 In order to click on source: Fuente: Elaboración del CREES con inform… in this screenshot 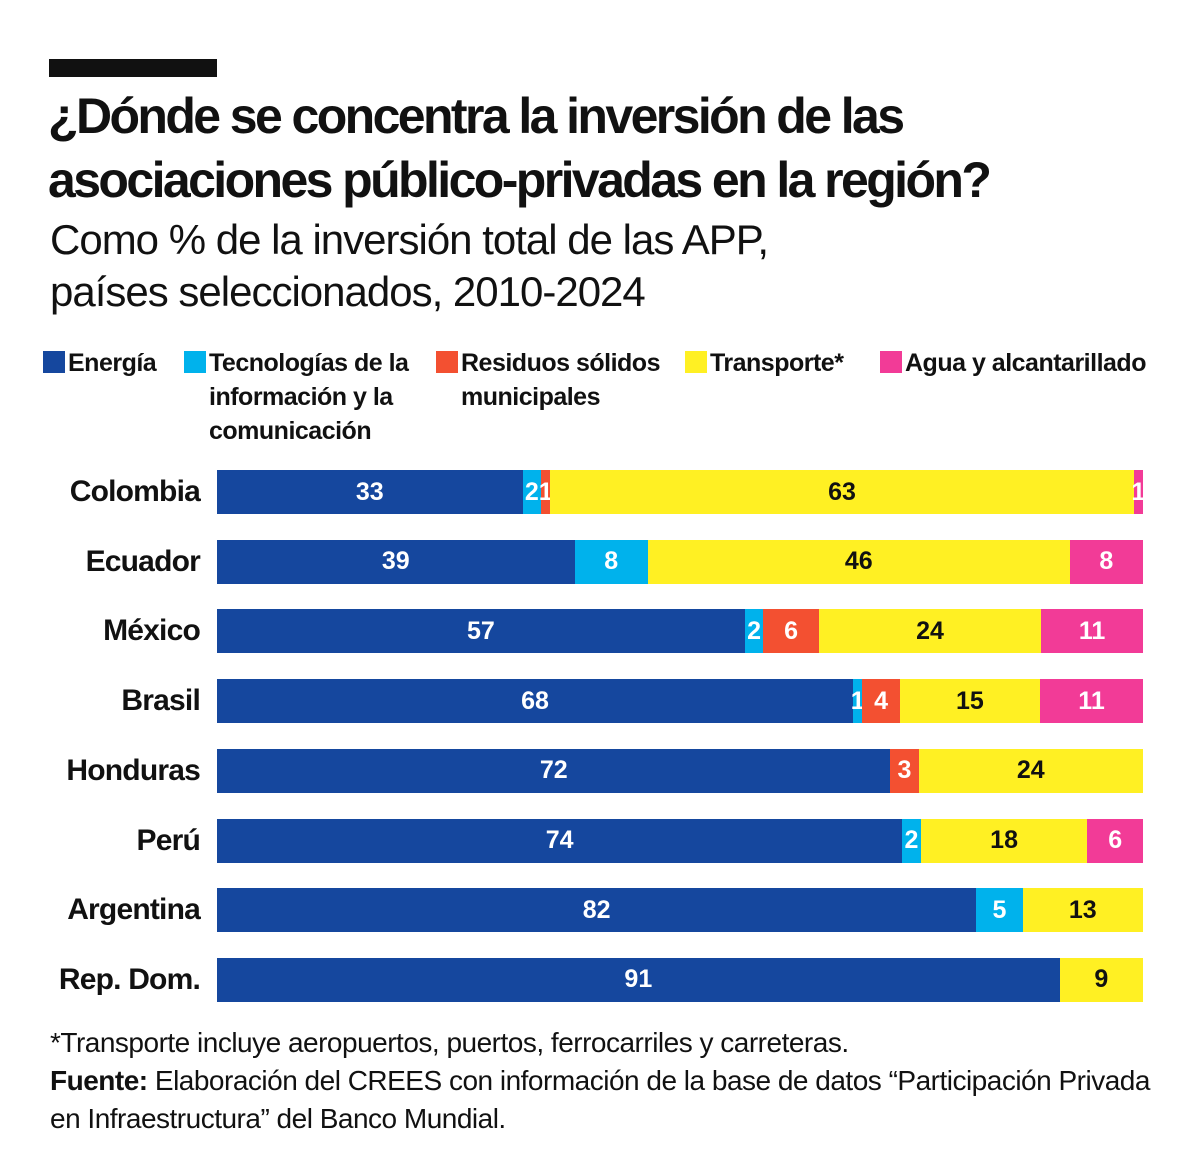, I will do `click(615, 1100)`.